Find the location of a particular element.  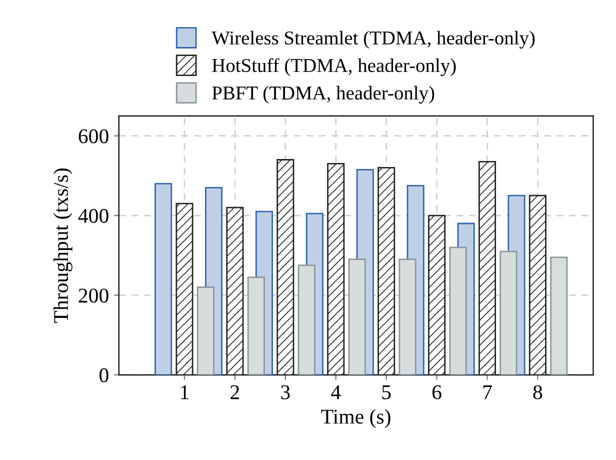

y-tick-label: 400 is located at coordinates (93, 215).